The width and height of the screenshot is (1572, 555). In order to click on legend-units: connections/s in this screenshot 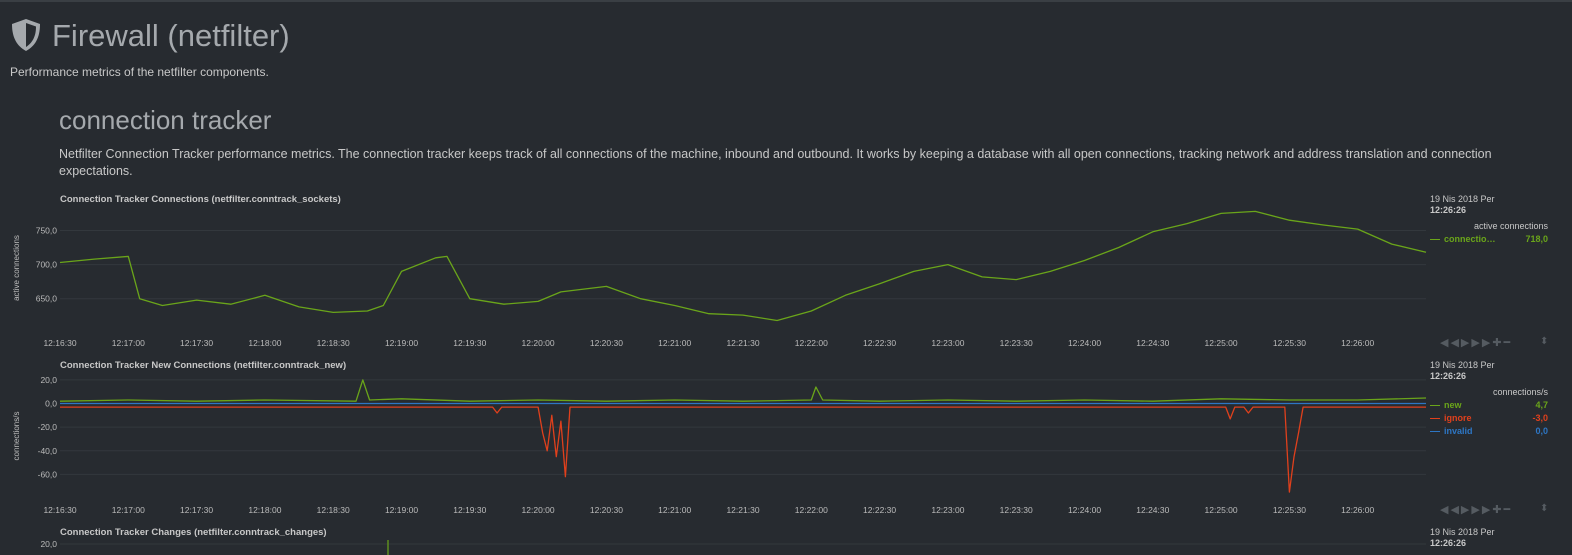, I will do `click(1520, 392)`.